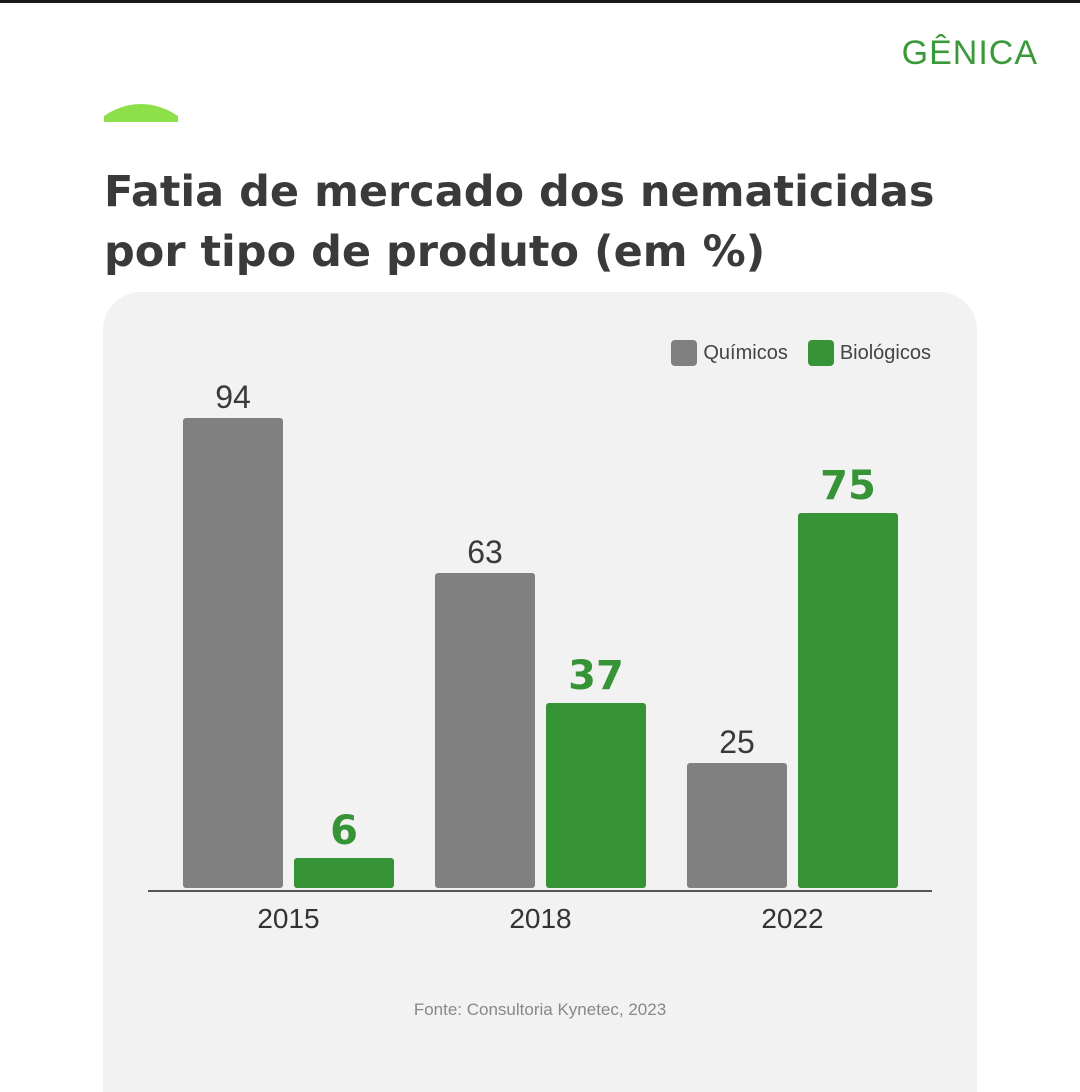 The height and width of the screenshot is (1092, 1080). I want to click on bar-biológicos-2018, so click(596, 795).